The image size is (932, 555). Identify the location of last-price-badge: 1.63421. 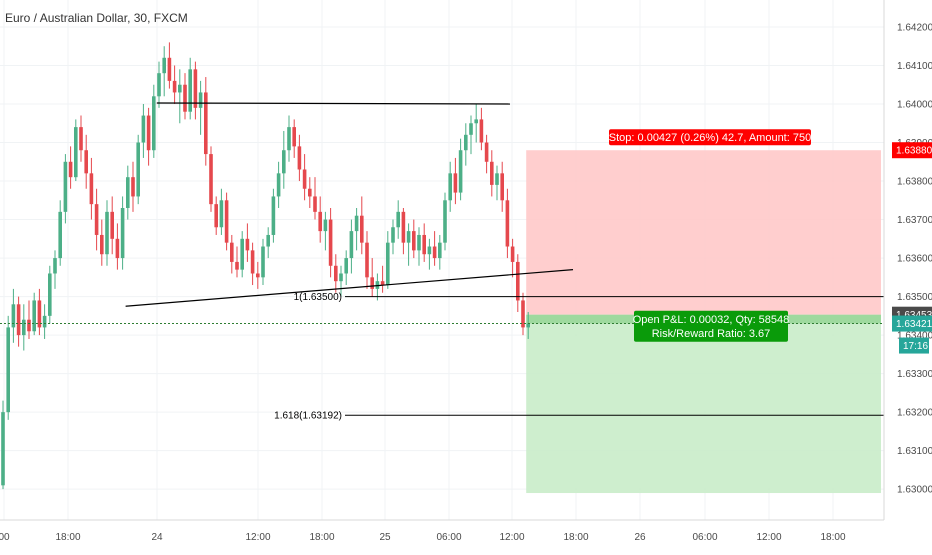
(912, 323).